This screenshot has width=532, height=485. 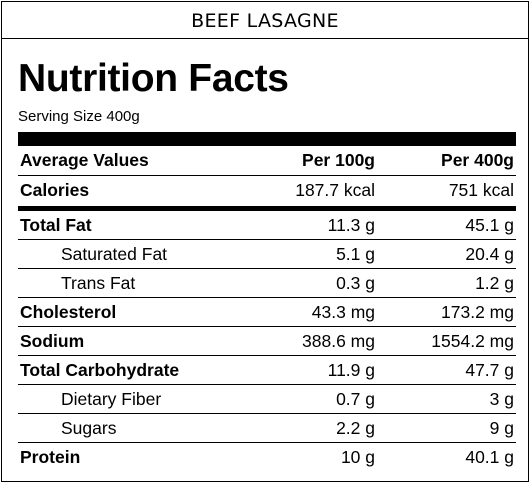 I want to click on nutrient-per-100g: 11.9 g, so click(x=351, y=370).